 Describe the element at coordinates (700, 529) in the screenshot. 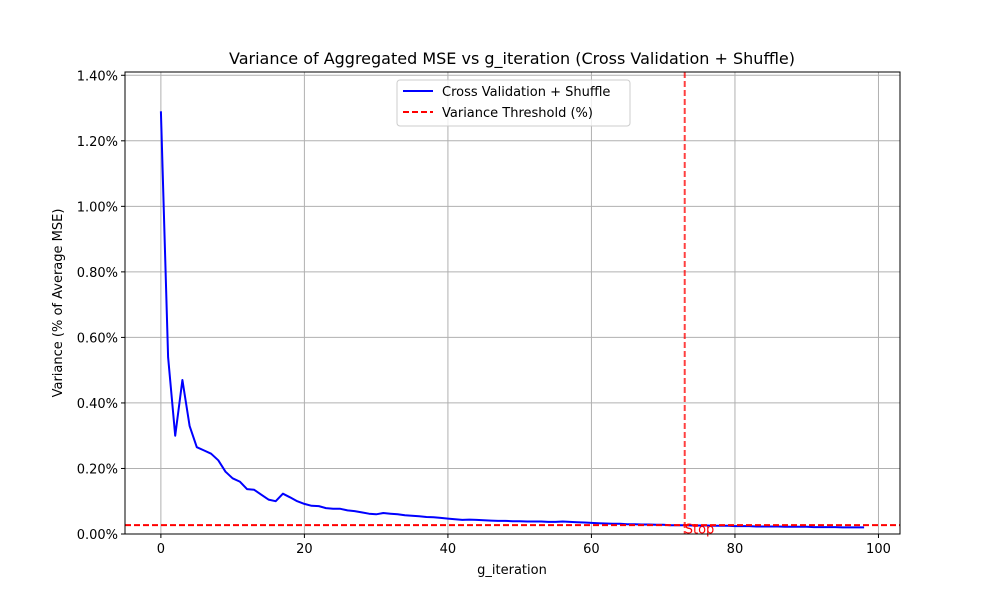

I see `stop-annotation: Stop` at that location.